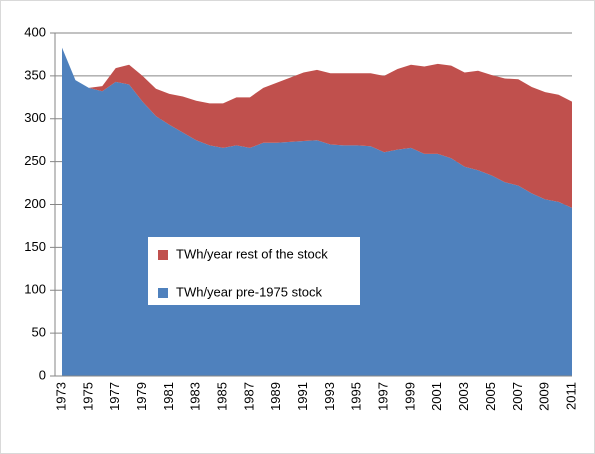 Image resolution: width=595 pixels, height=454 pixels. What do you see at coordinates (35, 203) in the screenshot?
I see `y-tick-label: 200` at bounding box center [35, 203].